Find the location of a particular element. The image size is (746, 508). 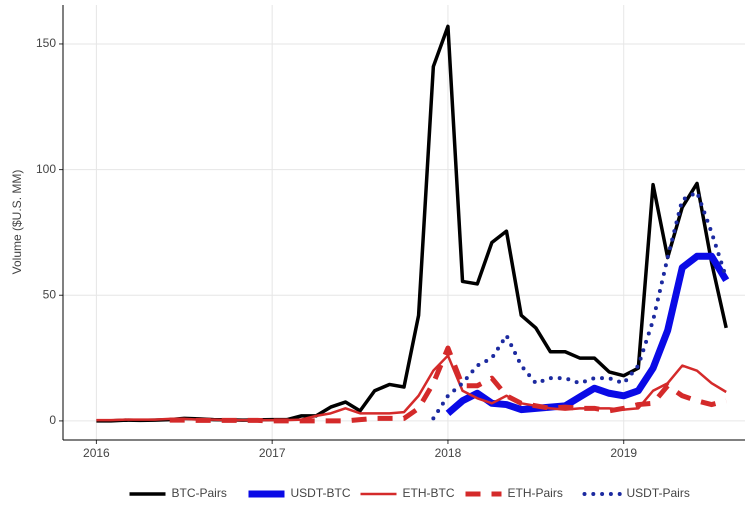

x-tick-label: 2019 is located at coordinates (623, 453).